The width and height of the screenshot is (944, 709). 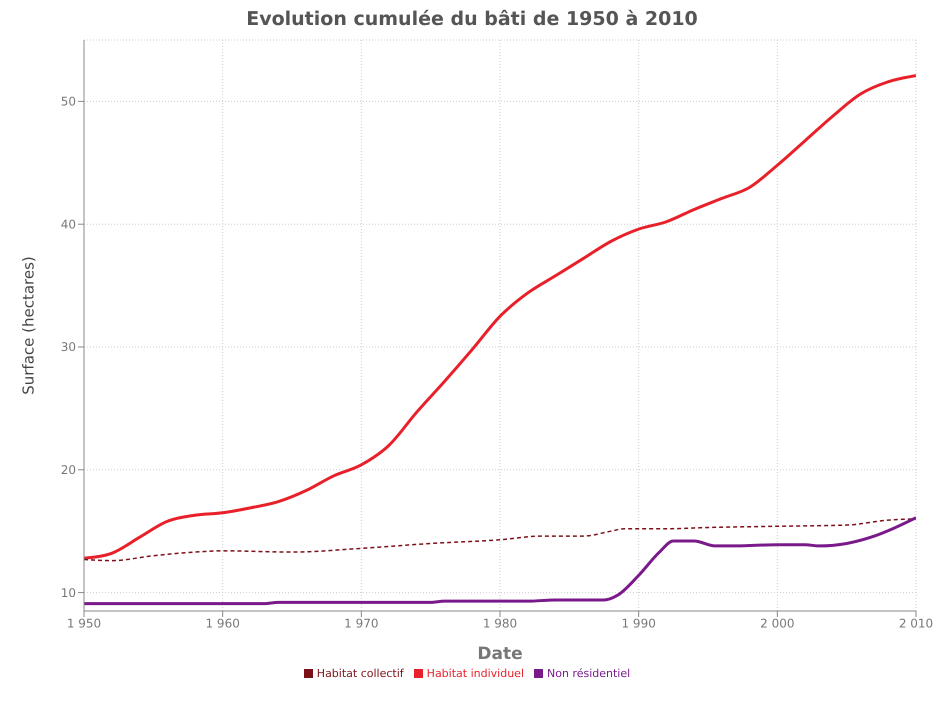 What do you see at coordinates (360, 673) in the screenshot?
I see `legend-label: Habitat collectif` at bounding box center [360, 673].